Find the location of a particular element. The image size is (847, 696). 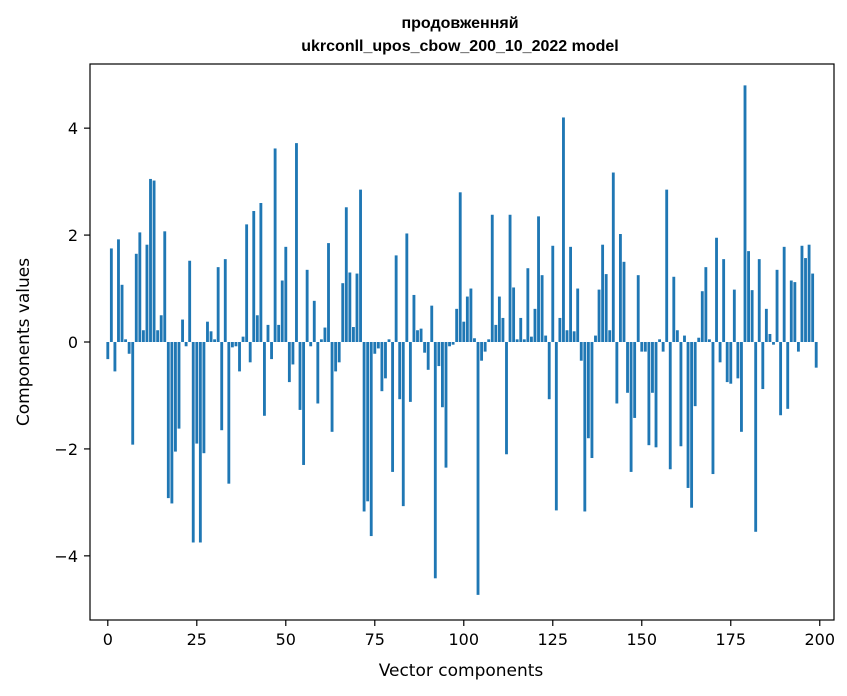

y-tick-label-4: 4 is located at coordinates (73, 128).